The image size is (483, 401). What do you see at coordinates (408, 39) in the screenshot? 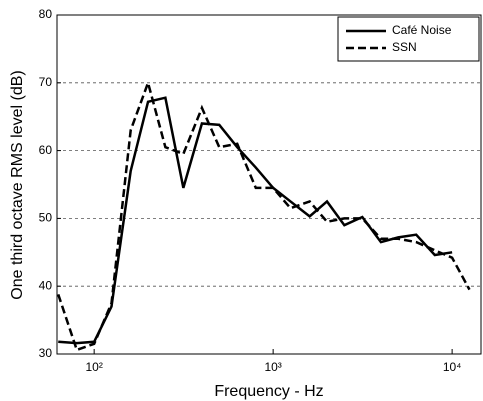
I see `legend-box` at bounding box center [408, 39].